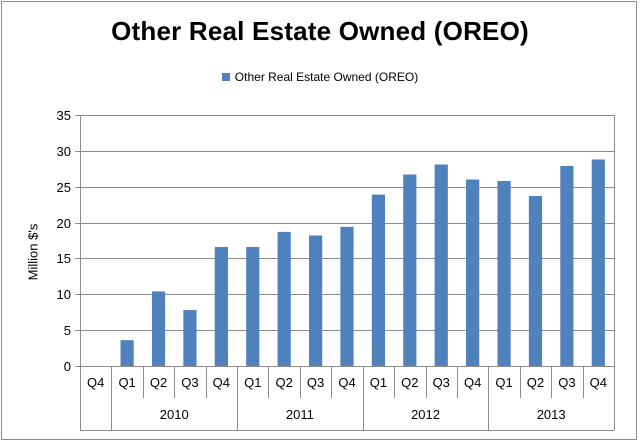 The height and width of the screenshot is (443, 640). I want to click on year-label: 2011, so click(300, 414).